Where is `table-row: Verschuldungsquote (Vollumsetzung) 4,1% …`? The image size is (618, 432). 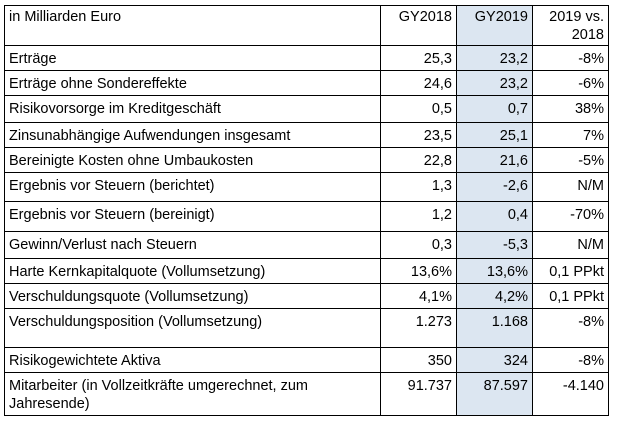
table-row: Verschuldungsquote (Vollumsetzung) 4,1% … is located at coordinates (306, 296).